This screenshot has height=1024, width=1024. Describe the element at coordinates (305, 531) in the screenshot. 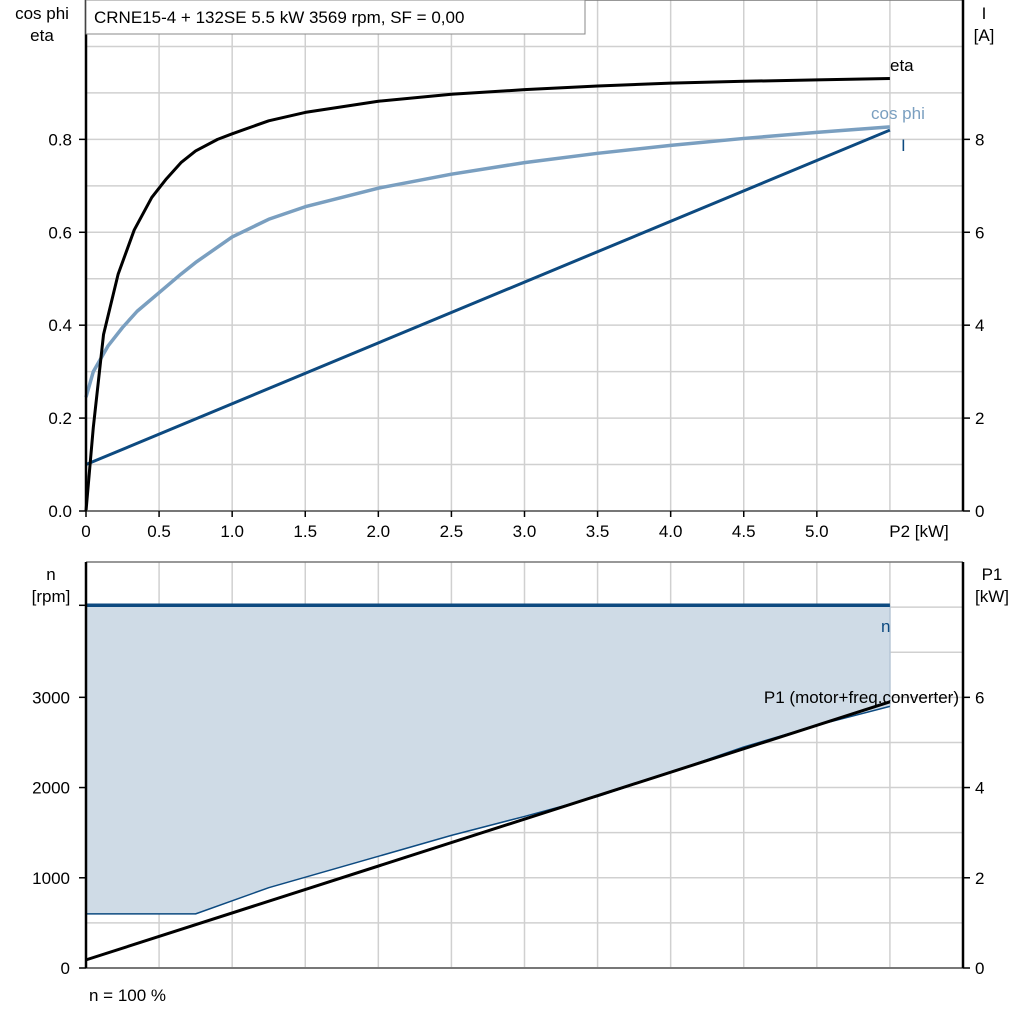

I see `x-tick-label: 1.5` at that location.